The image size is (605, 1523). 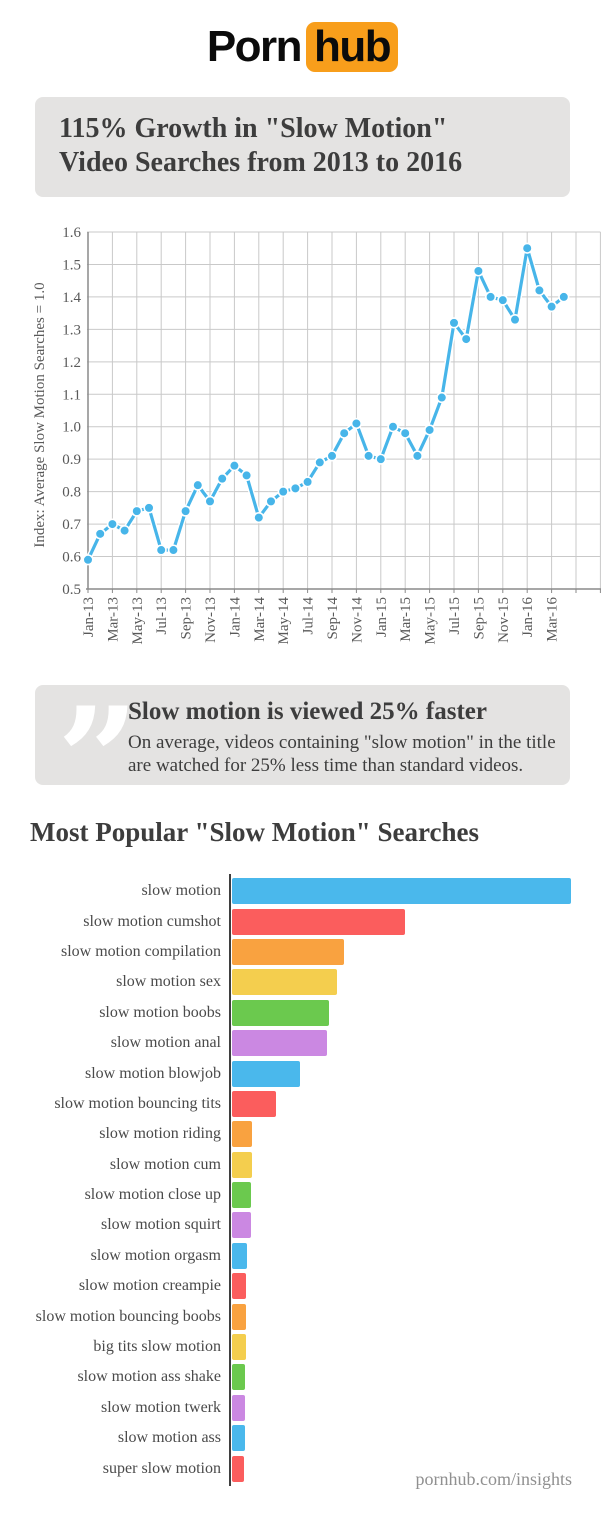 What do you see at coordinates (302, 1134) in the screenshot?
I see `bar-row: slow motion riding` at bounding box center [302, 1134].